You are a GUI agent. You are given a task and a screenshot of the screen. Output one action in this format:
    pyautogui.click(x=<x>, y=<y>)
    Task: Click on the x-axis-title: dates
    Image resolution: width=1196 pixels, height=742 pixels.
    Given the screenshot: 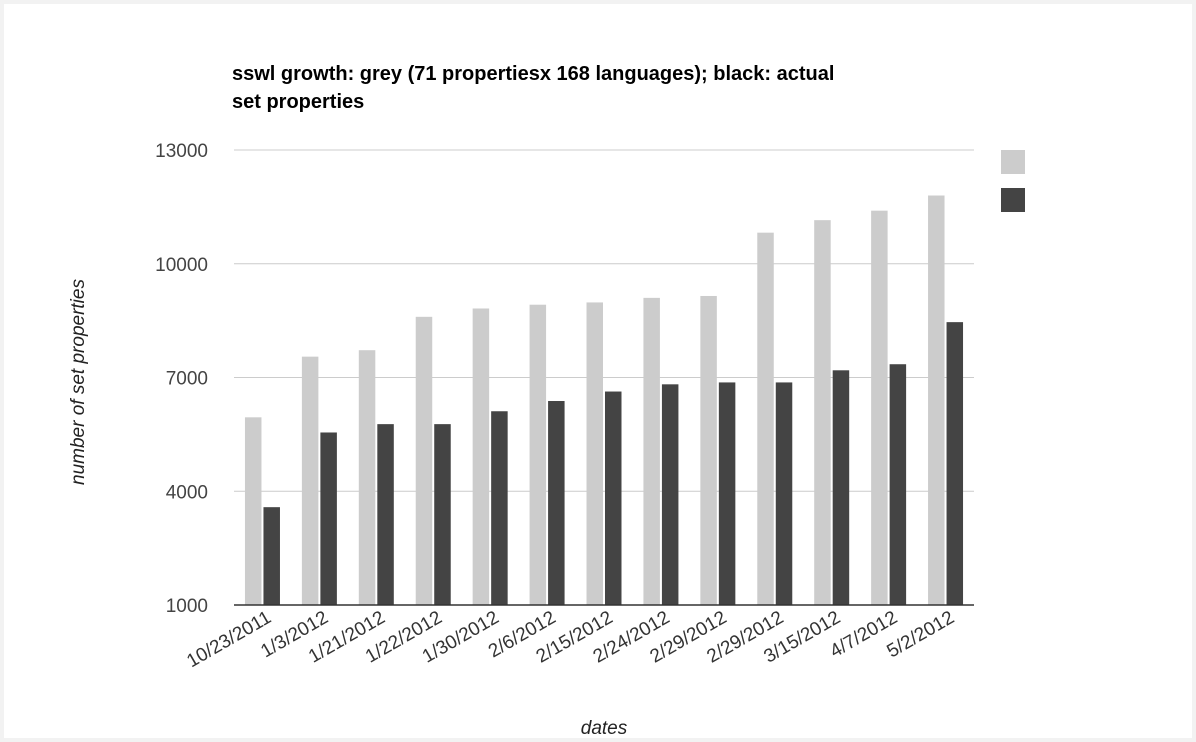 What is the action you would take?
    pyautogui.click(x=604, y=728)
    